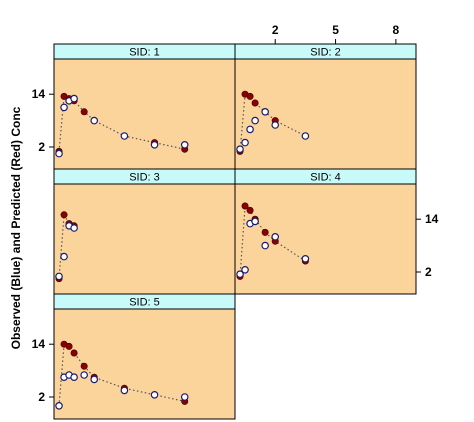 This screenshot has width=474, height=422. I want to click on panel-strip-label: SID: 4, so click(325, 178).